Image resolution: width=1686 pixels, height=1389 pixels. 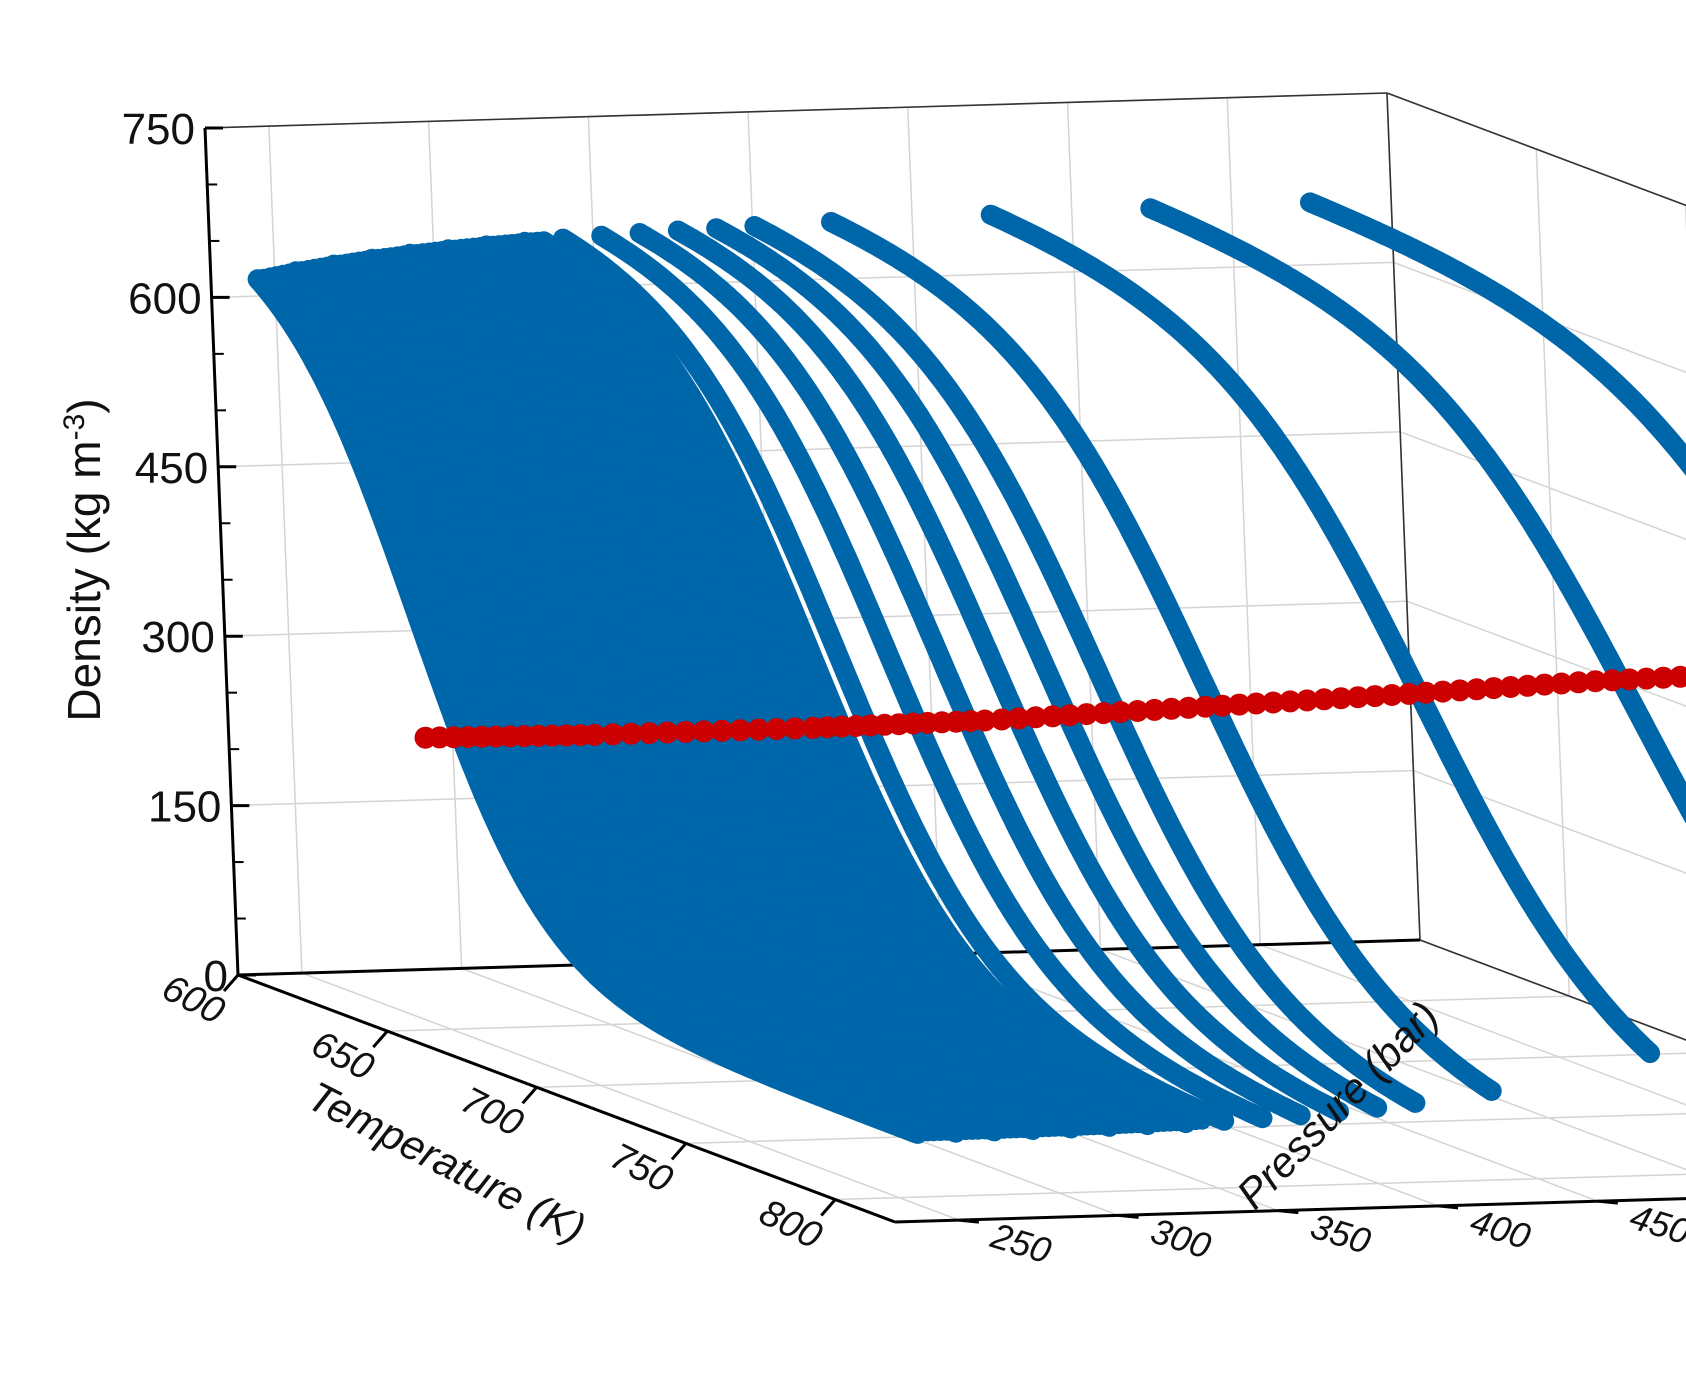 I want to click on y-tick-label: 250, so click(x=1021, y=1242).